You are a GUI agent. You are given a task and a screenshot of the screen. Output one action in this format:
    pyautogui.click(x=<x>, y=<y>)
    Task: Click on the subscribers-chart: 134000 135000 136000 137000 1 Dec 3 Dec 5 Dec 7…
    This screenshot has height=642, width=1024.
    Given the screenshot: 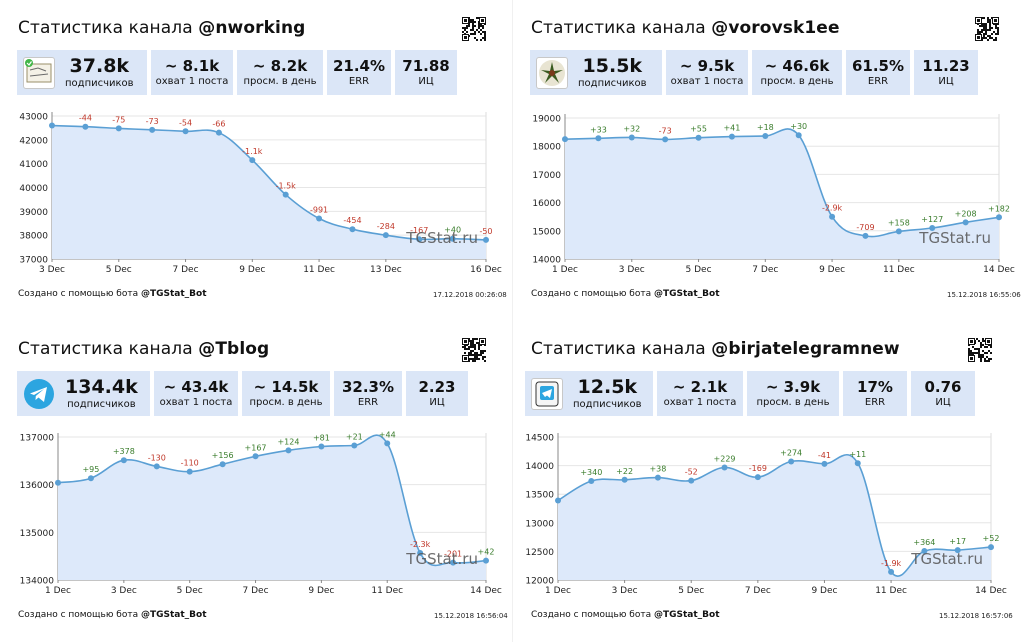 What is the action you would take?
    pyautogui.click(x=261, y=513)
    